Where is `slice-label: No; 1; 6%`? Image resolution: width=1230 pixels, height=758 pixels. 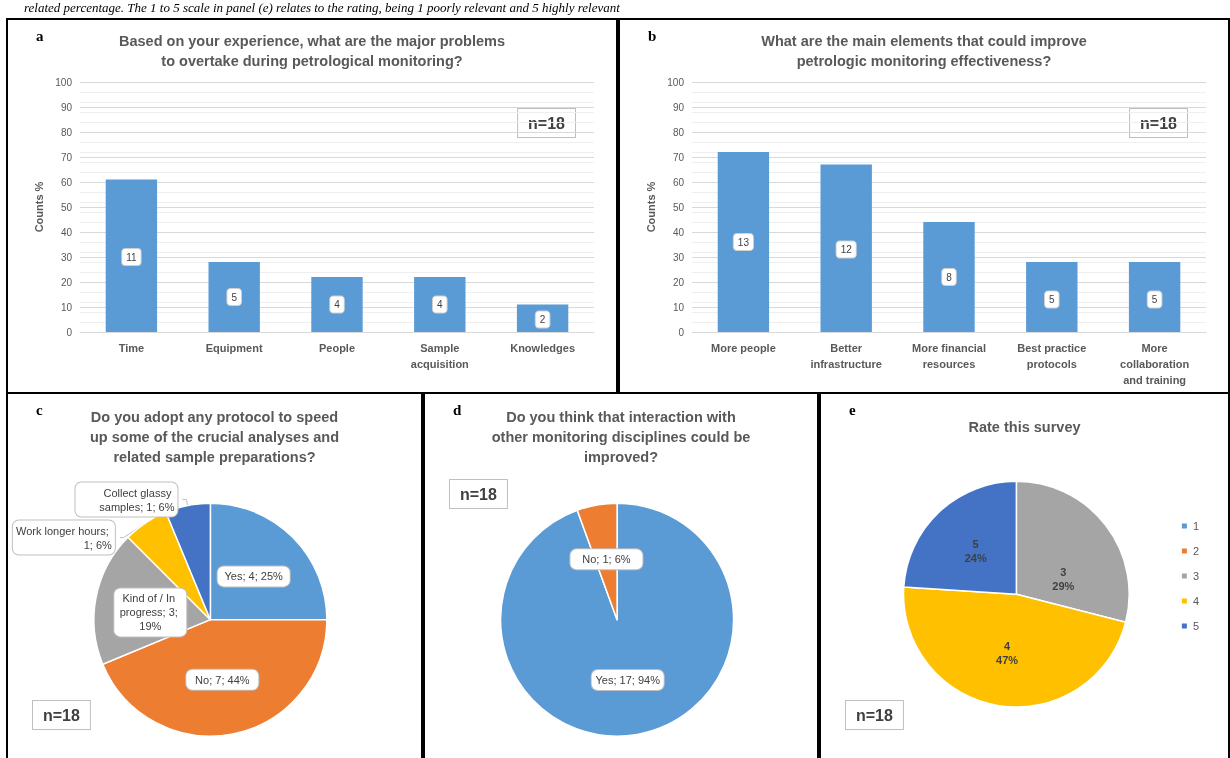
slice-label: No; 1; 6% is located at coordinates (606, 559).